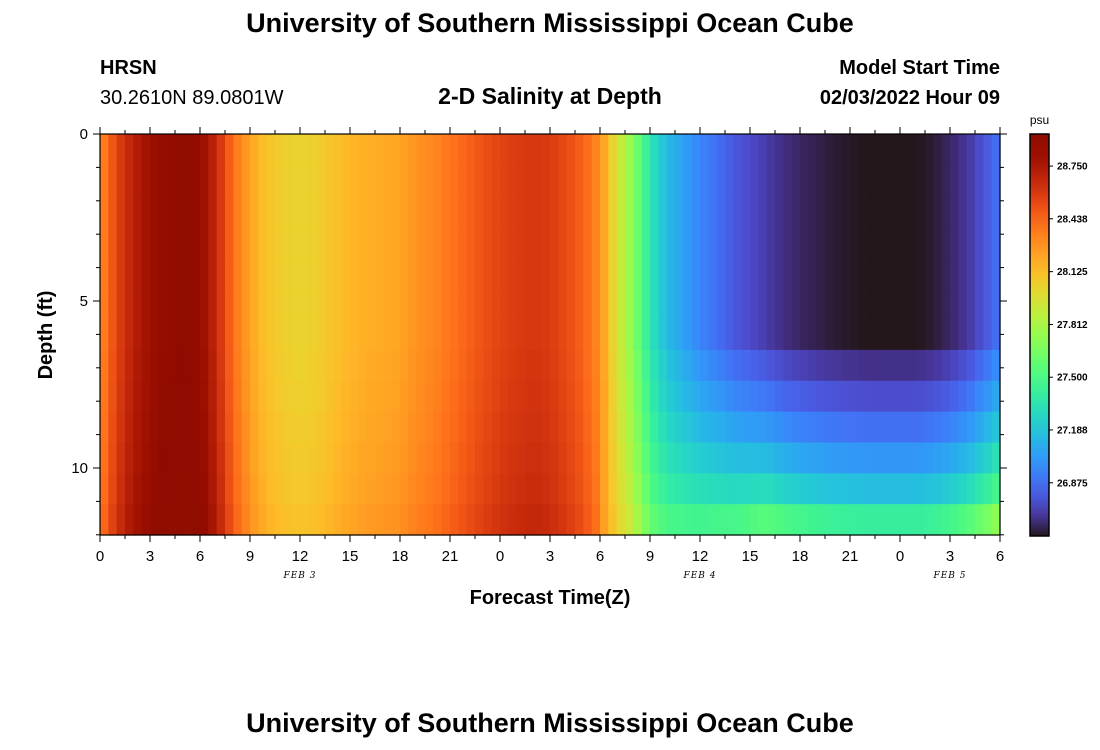 This screenshot has height=750, width=1100. I want to click on station-coordinates: 30.2610N 89.0801W, so click(192, 98).